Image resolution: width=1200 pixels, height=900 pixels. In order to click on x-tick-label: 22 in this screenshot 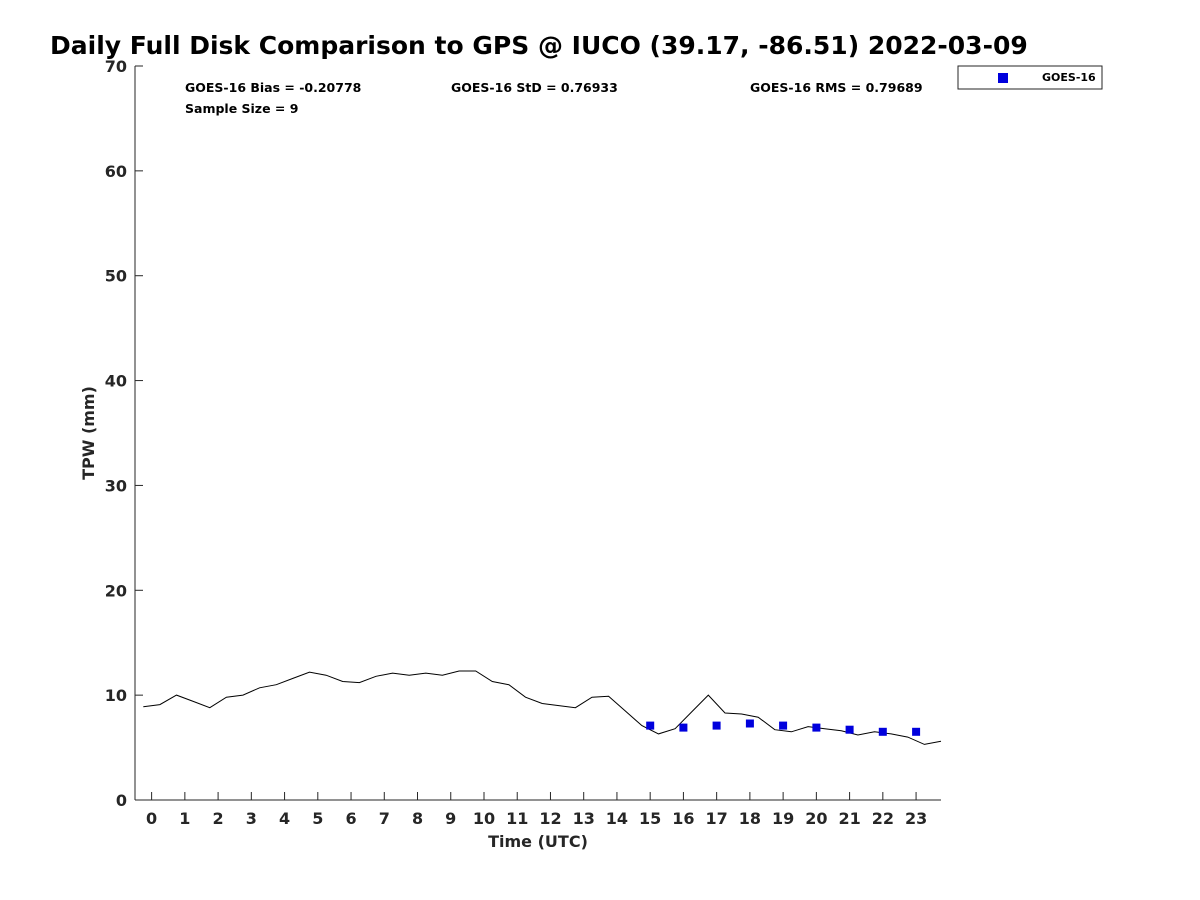, I will do `click(883, 818)`.